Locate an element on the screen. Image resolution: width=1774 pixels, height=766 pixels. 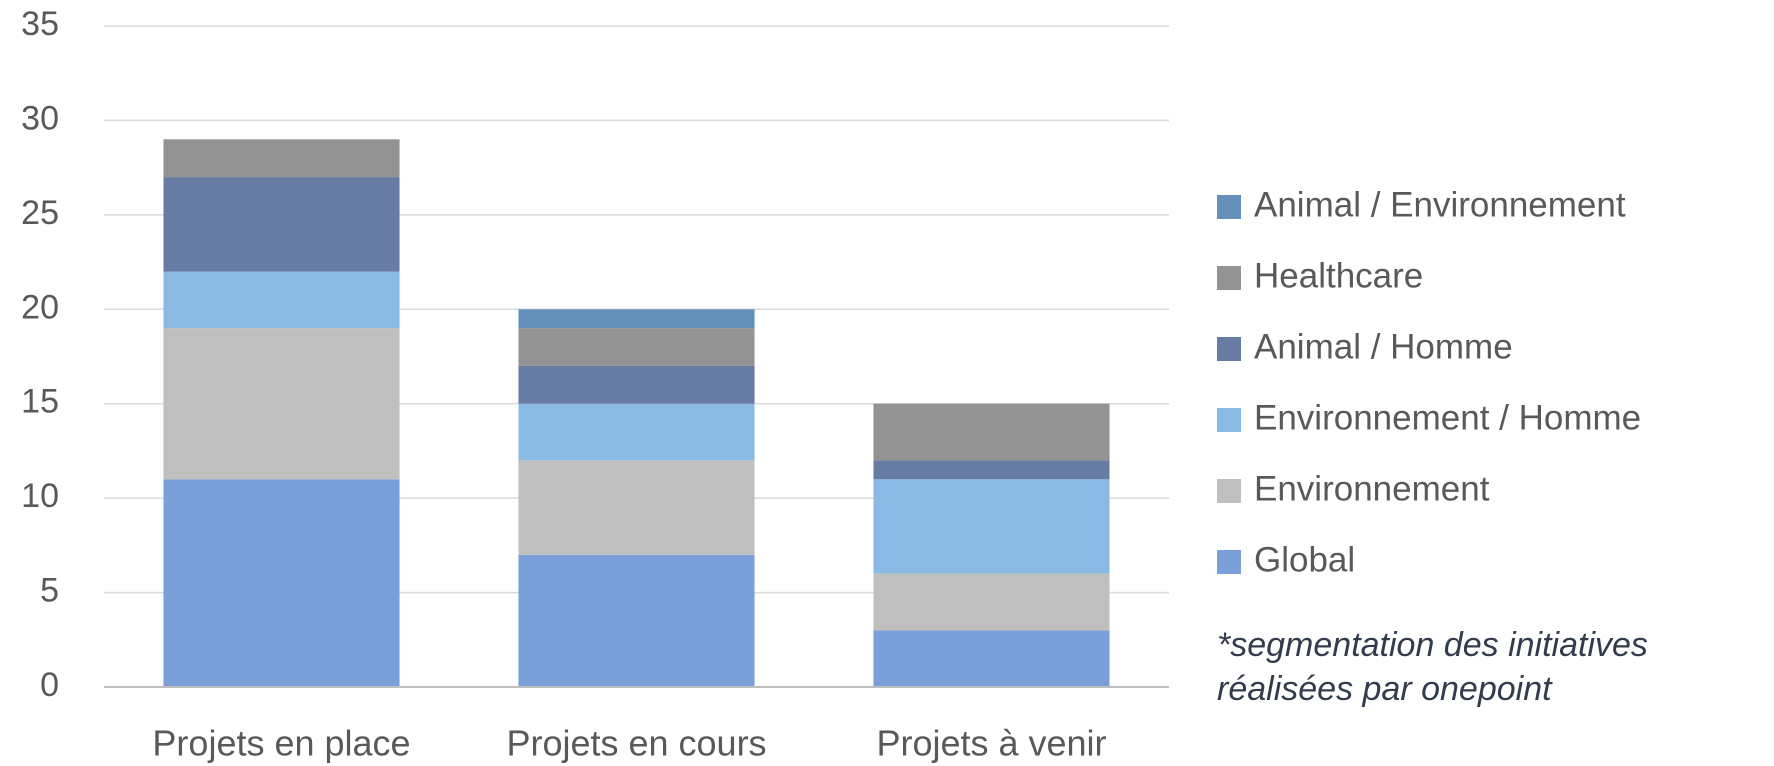
x-tick-label: Projets en cours is located at coordinates (636, 743).